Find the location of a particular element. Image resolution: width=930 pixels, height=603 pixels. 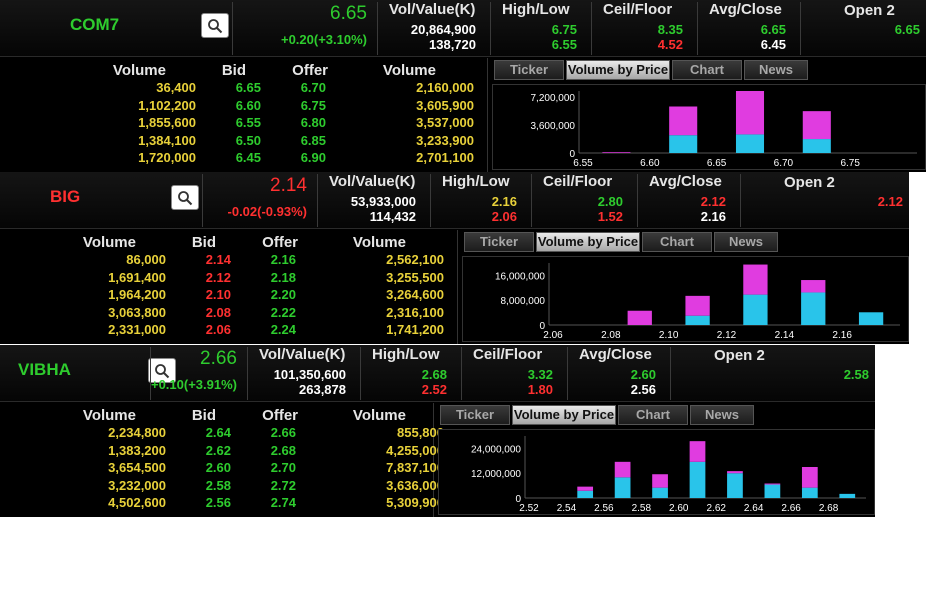

book-header-offer-volume: Volume is located at coordinates (409, 70).